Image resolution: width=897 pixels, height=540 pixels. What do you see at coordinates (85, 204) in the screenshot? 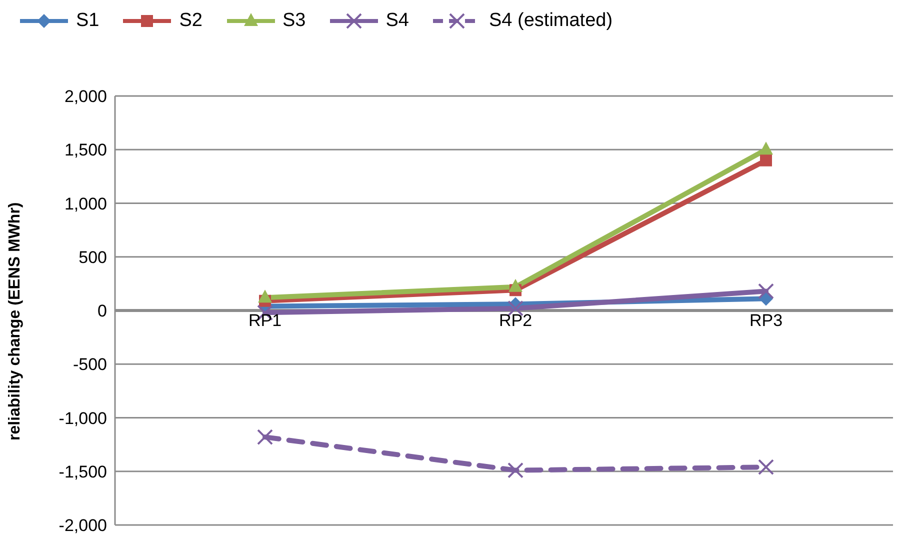
I see `y-tick-label: 1,000` at bounding box center [85, 204].